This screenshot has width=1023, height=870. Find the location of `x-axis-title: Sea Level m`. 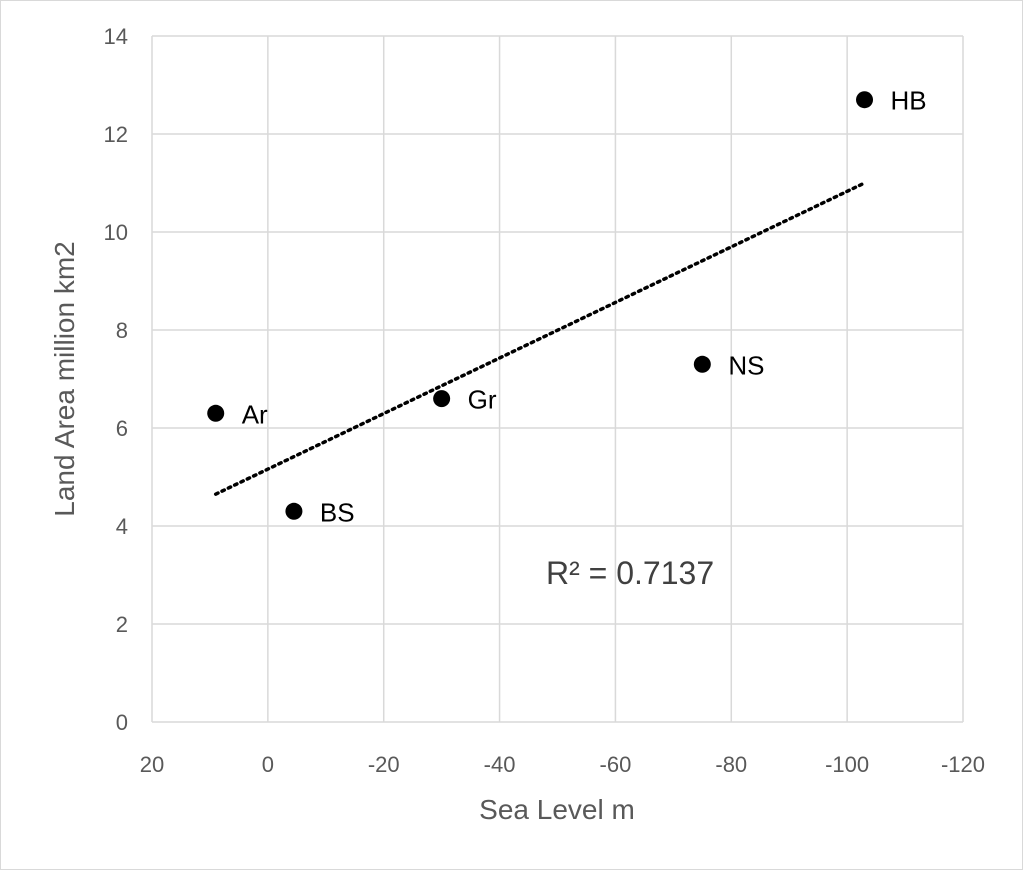

x-axis-title: Sea Level m is located at coordinates (557, 809).